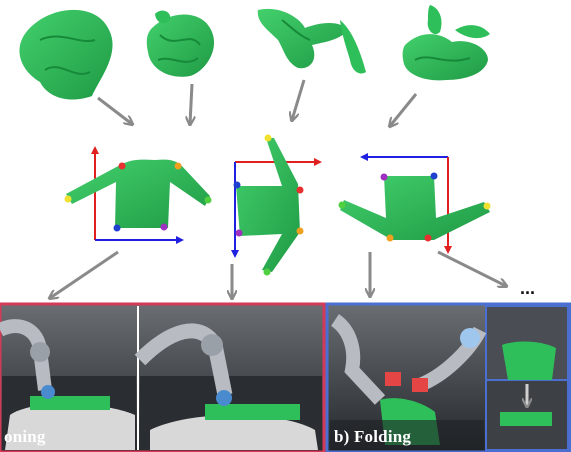 This screenshot has width=571, height=452. I want to click on folding-panel-label: b) Folding, so click(373, 436).